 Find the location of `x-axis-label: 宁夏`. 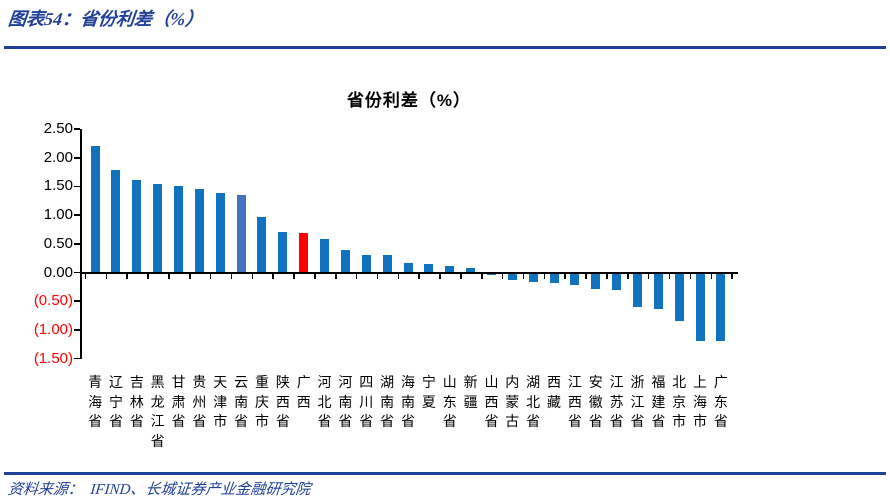

x-axis-label: 宁夏 is located at coordinates (428, 392).